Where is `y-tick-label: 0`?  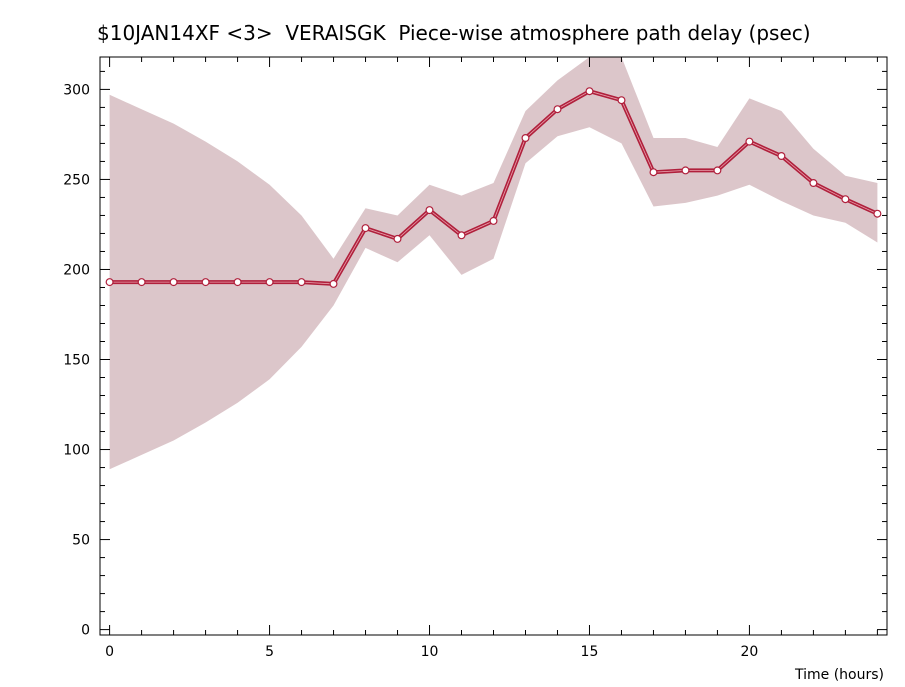 y-tick-label: 0 is located at coordinates (85, 631).